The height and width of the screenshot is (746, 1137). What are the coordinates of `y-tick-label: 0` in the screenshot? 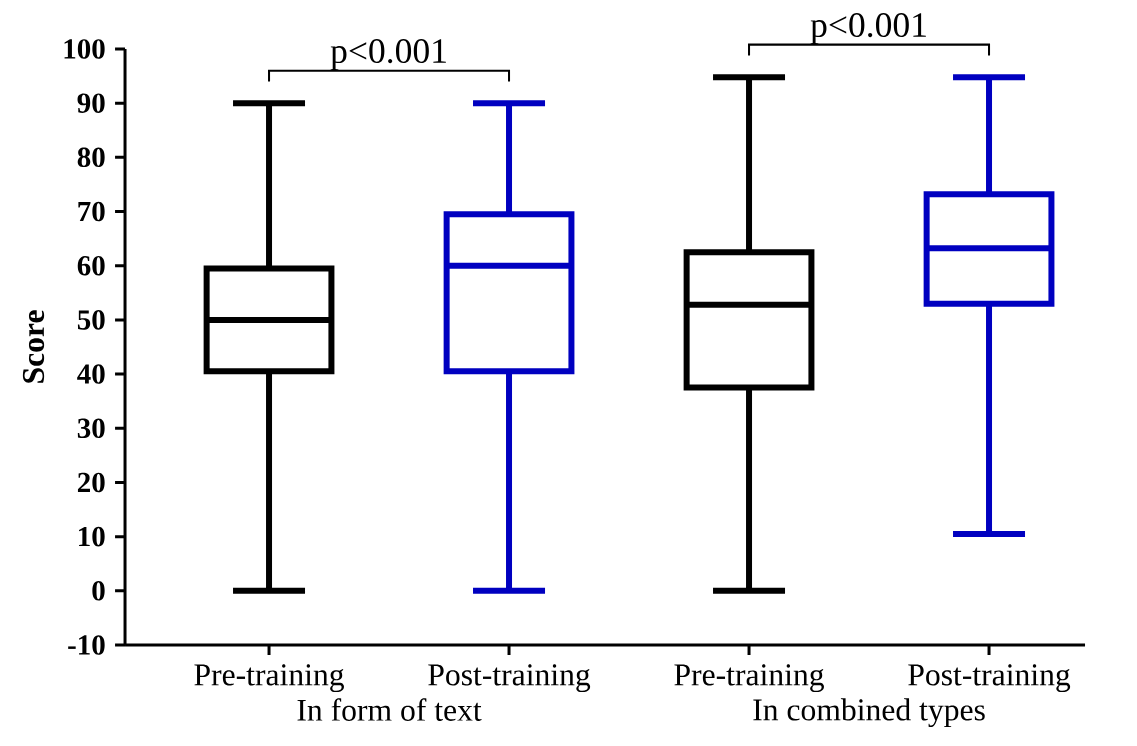 It's located at (98, 591).